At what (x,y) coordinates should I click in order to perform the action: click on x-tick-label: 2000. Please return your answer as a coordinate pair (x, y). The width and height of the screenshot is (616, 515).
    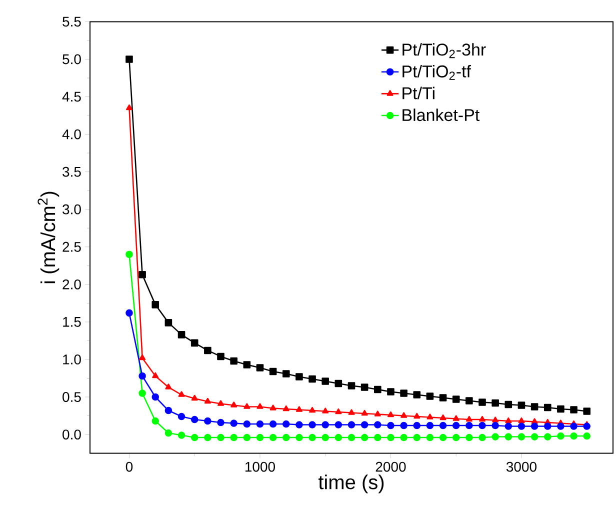
    Looking at the image, I should click on (391, 467).